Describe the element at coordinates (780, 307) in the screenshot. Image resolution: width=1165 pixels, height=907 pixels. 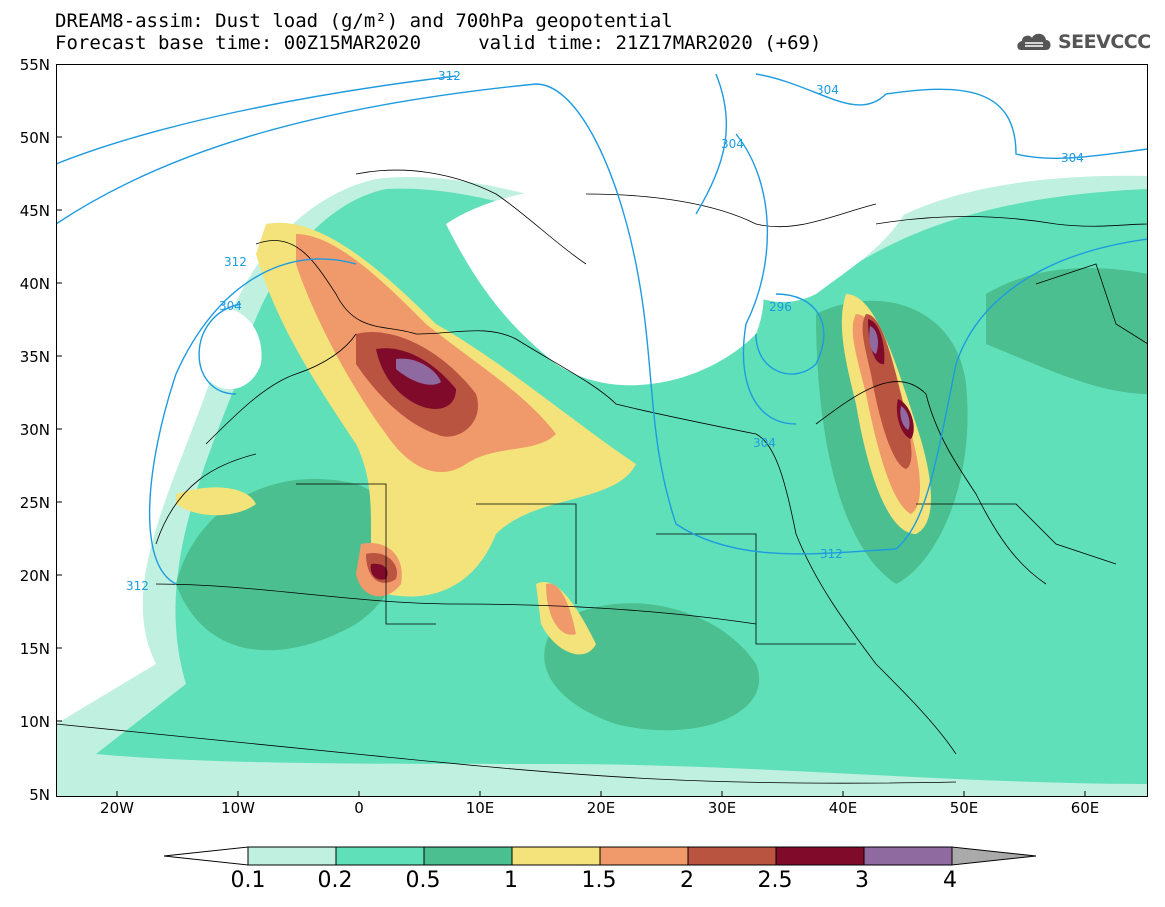
I see `contour-label: 296` at that location.